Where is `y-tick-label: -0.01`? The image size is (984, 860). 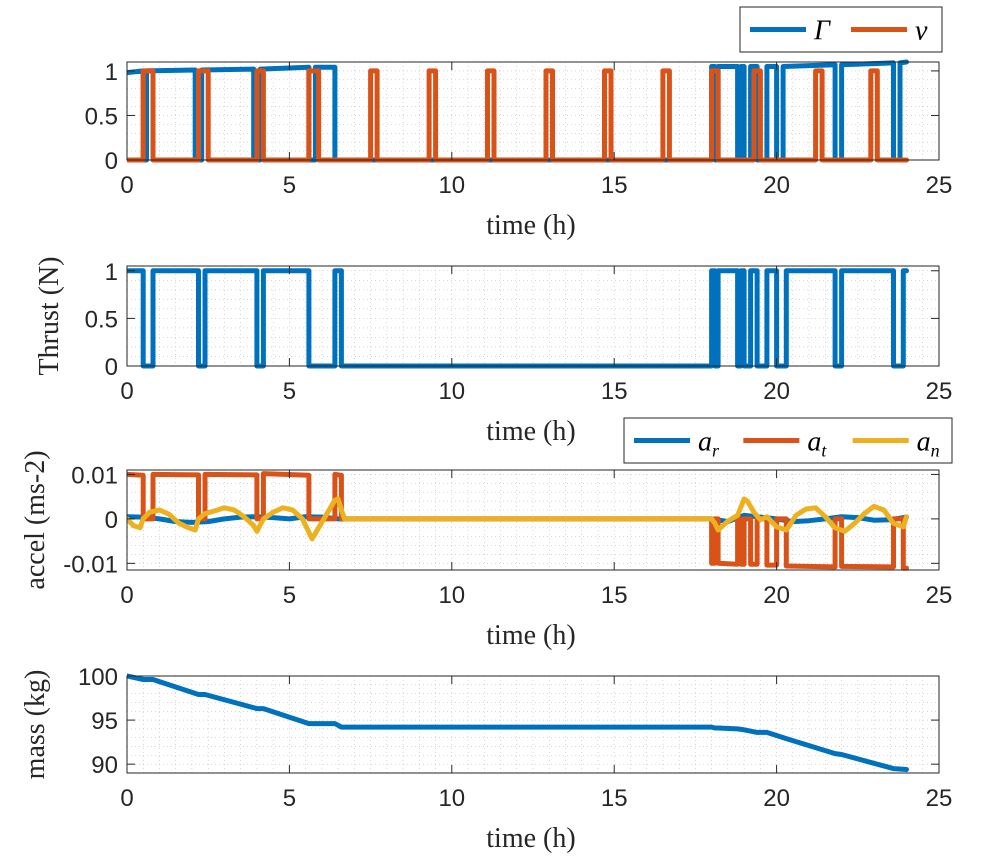
y-tick-label: -0.01 is located at coordinates (90, 564).